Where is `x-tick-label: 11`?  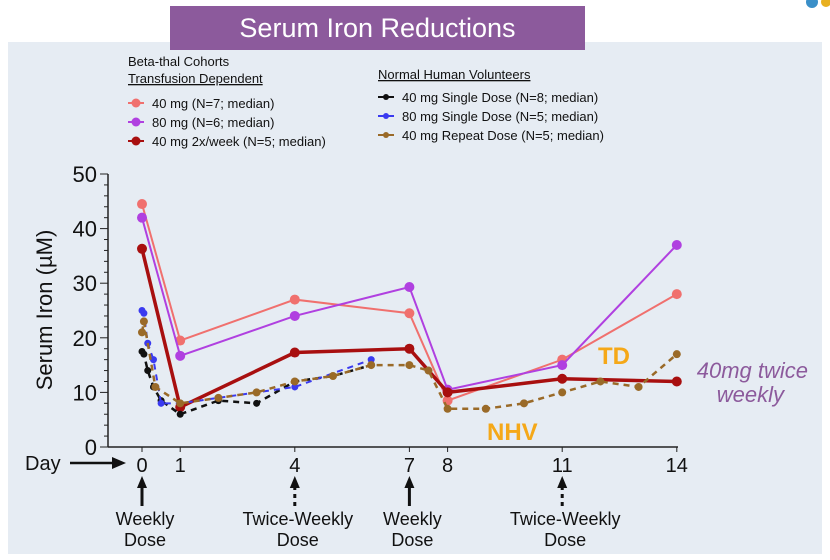 x-tick-label: 11 is located at coordinates (562, 466).